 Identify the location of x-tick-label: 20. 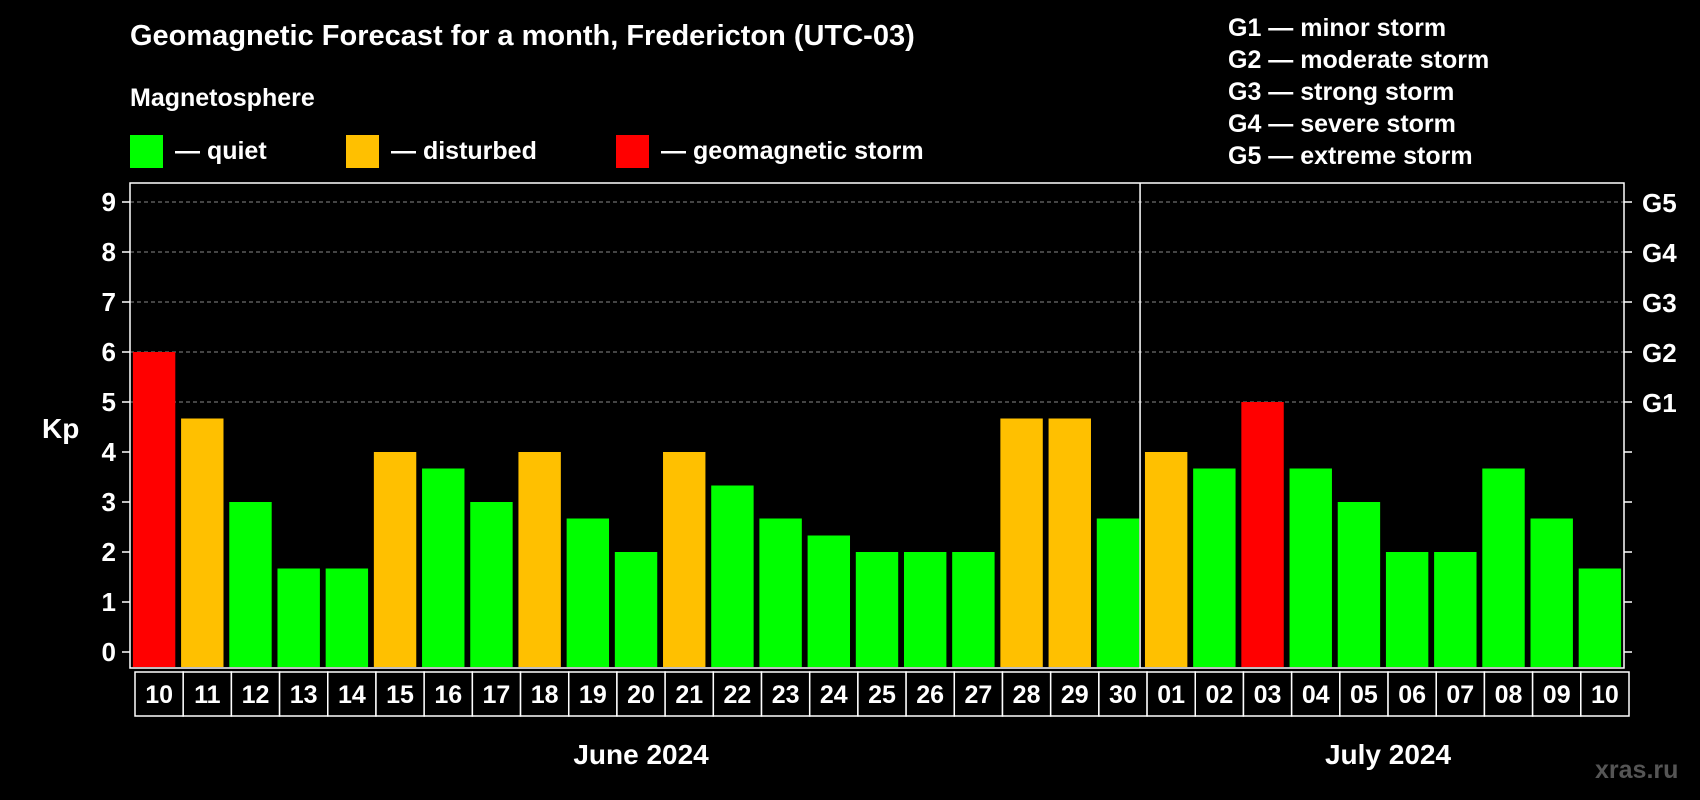
(641, 695).